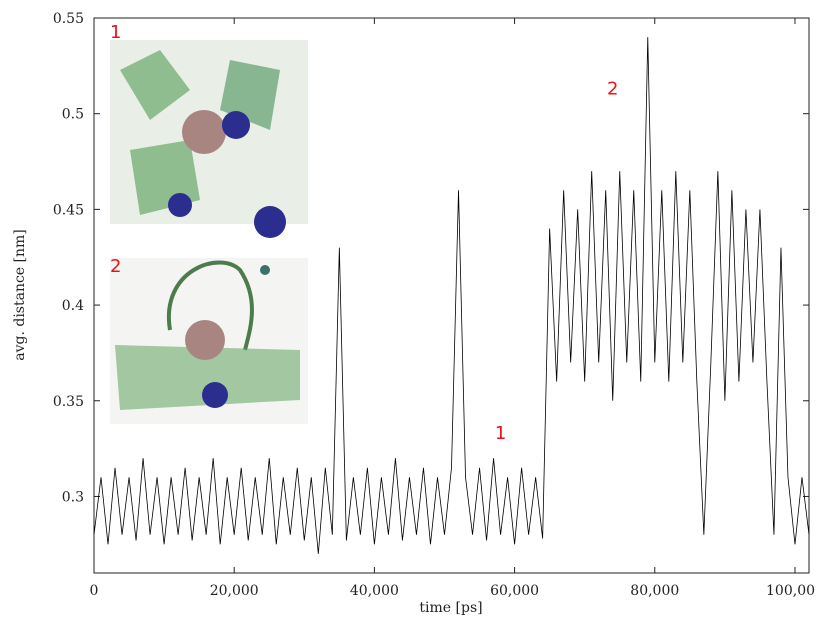 This screenshot has width=816, height=628. Describe the element at coordinates (514, 591) in the screenshot. I see `x-tick-label: 60,000` at that location.